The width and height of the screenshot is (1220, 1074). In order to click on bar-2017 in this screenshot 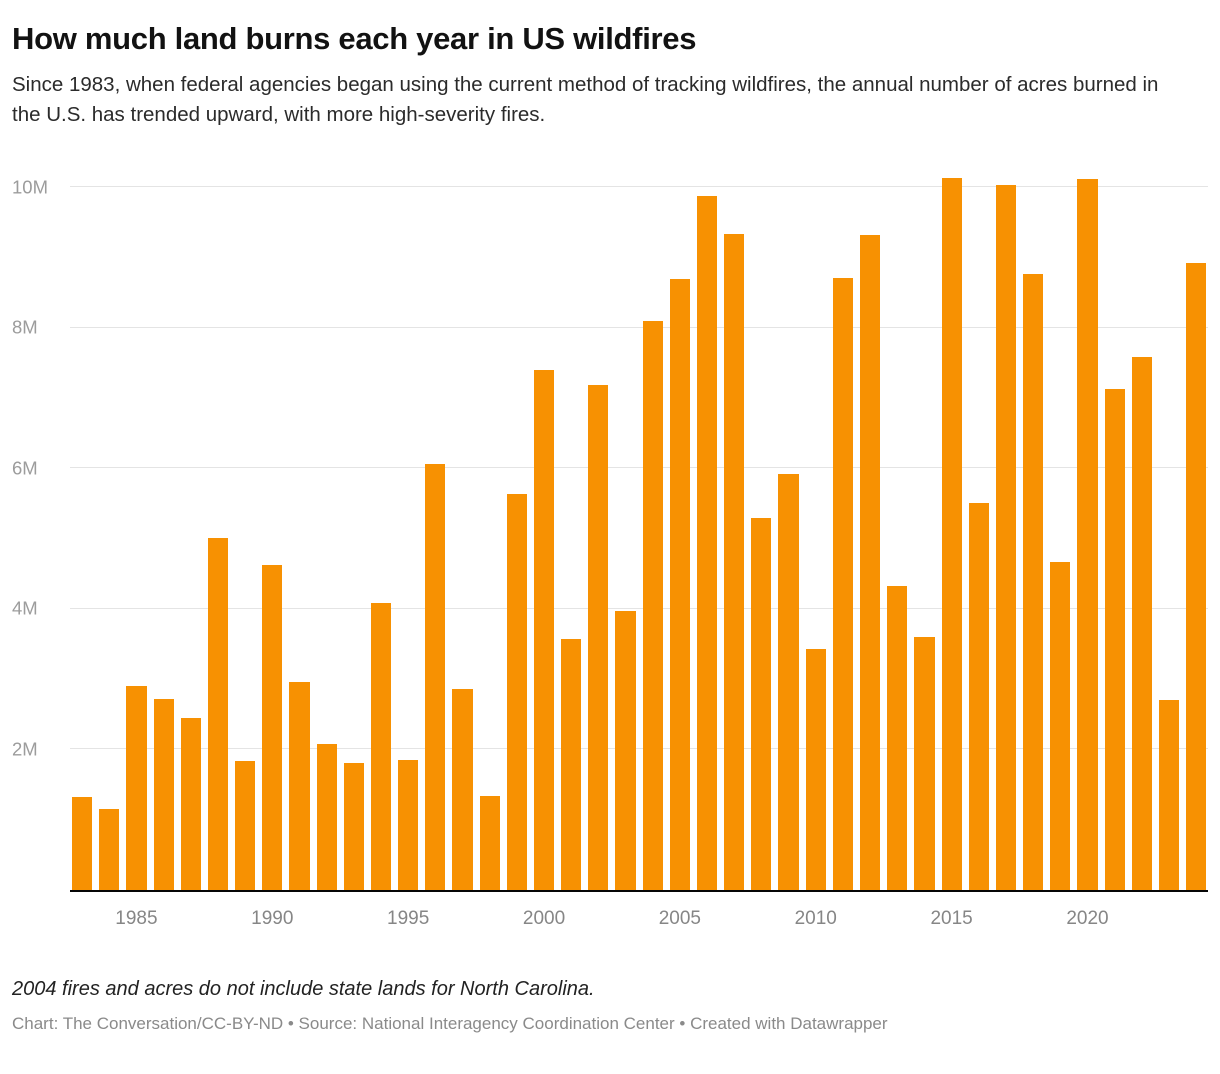, I will do `click(1006, 537)`.